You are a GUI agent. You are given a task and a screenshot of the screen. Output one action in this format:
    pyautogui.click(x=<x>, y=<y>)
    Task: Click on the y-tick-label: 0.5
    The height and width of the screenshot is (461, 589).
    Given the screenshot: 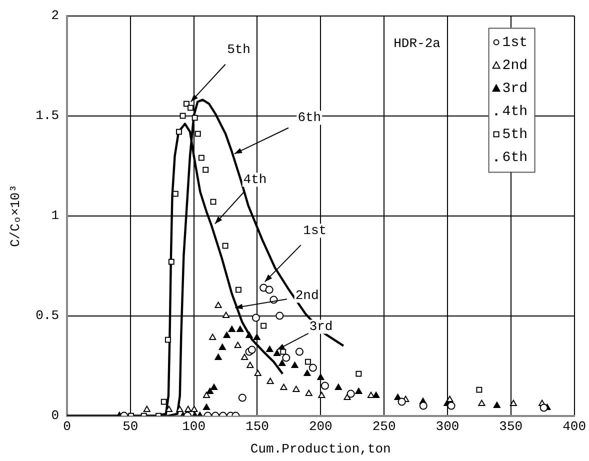 What is the action you would take?
    pyautogui.click(x=48, y=316)
    